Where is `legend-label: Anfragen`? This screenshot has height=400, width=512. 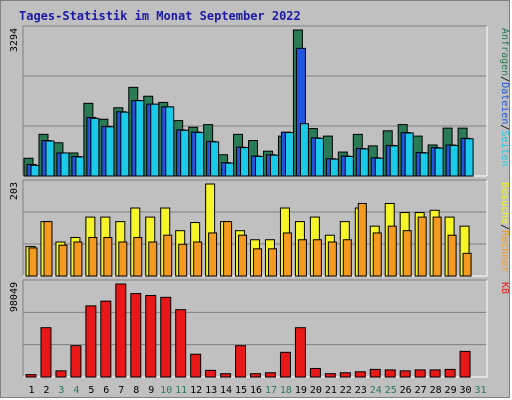 legend-label: Anfragen is located at coordinates (504, 52).